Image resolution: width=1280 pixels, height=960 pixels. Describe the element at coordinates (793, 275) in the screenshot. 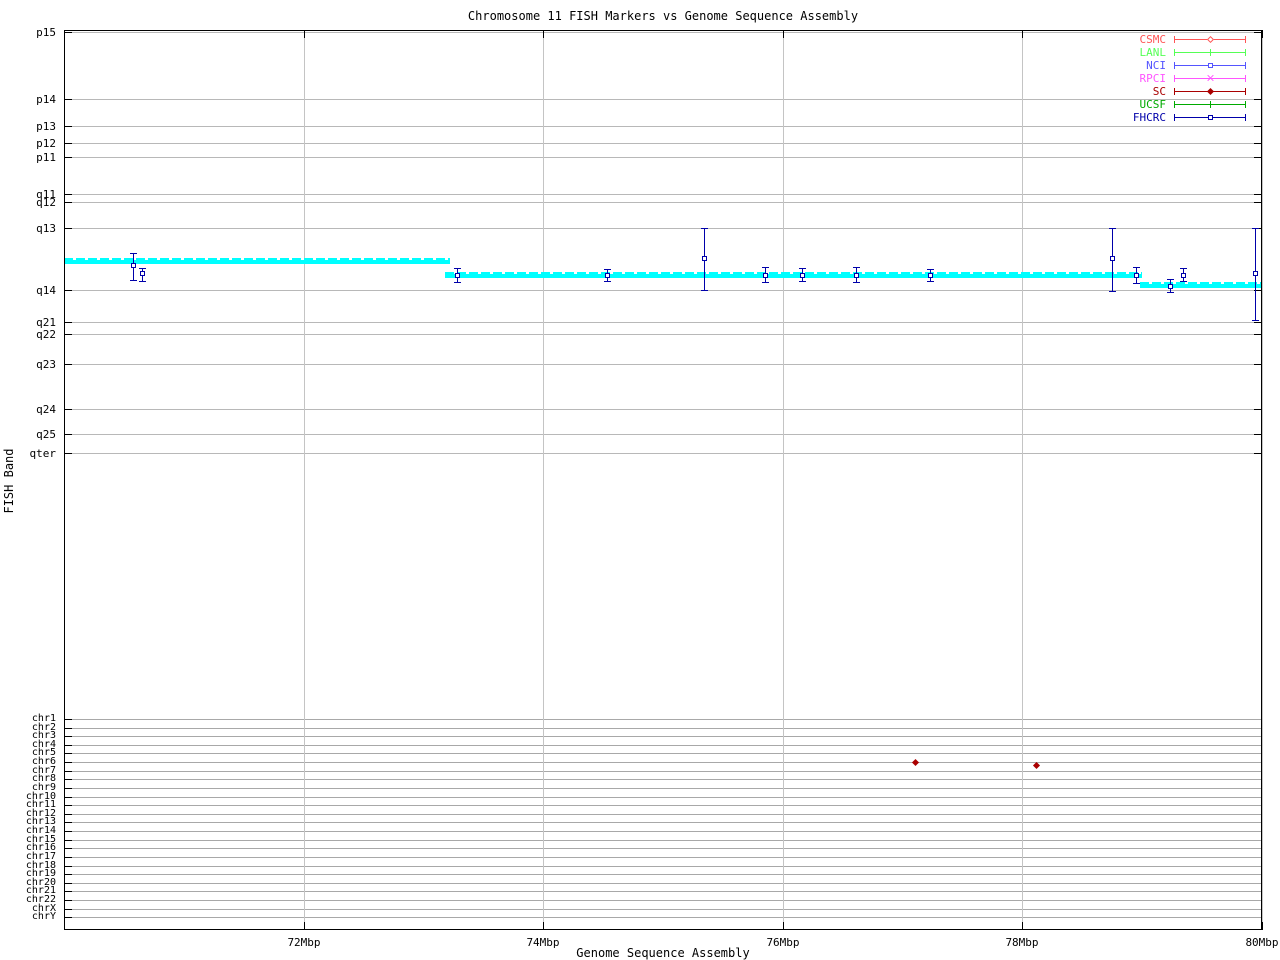

I see `assembly-path-segment` at that location.